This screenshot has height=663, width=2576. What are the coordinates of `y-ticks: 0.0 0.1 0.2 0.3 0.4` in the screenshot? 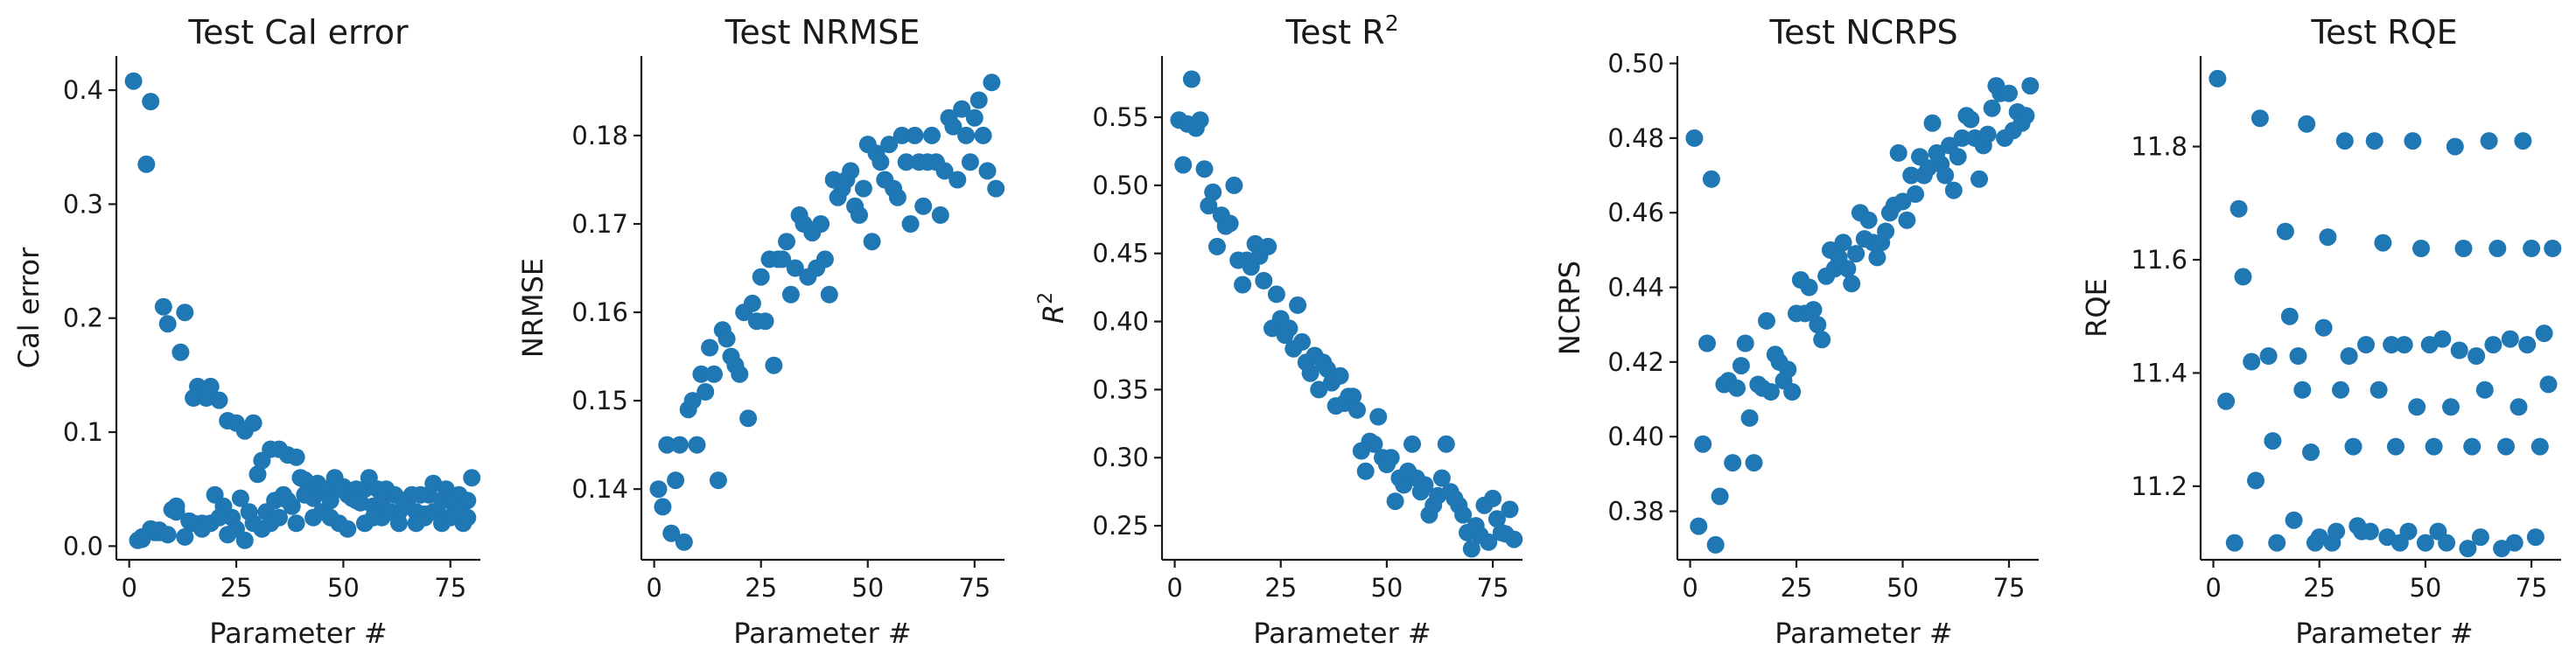 It's located at (89, 318).